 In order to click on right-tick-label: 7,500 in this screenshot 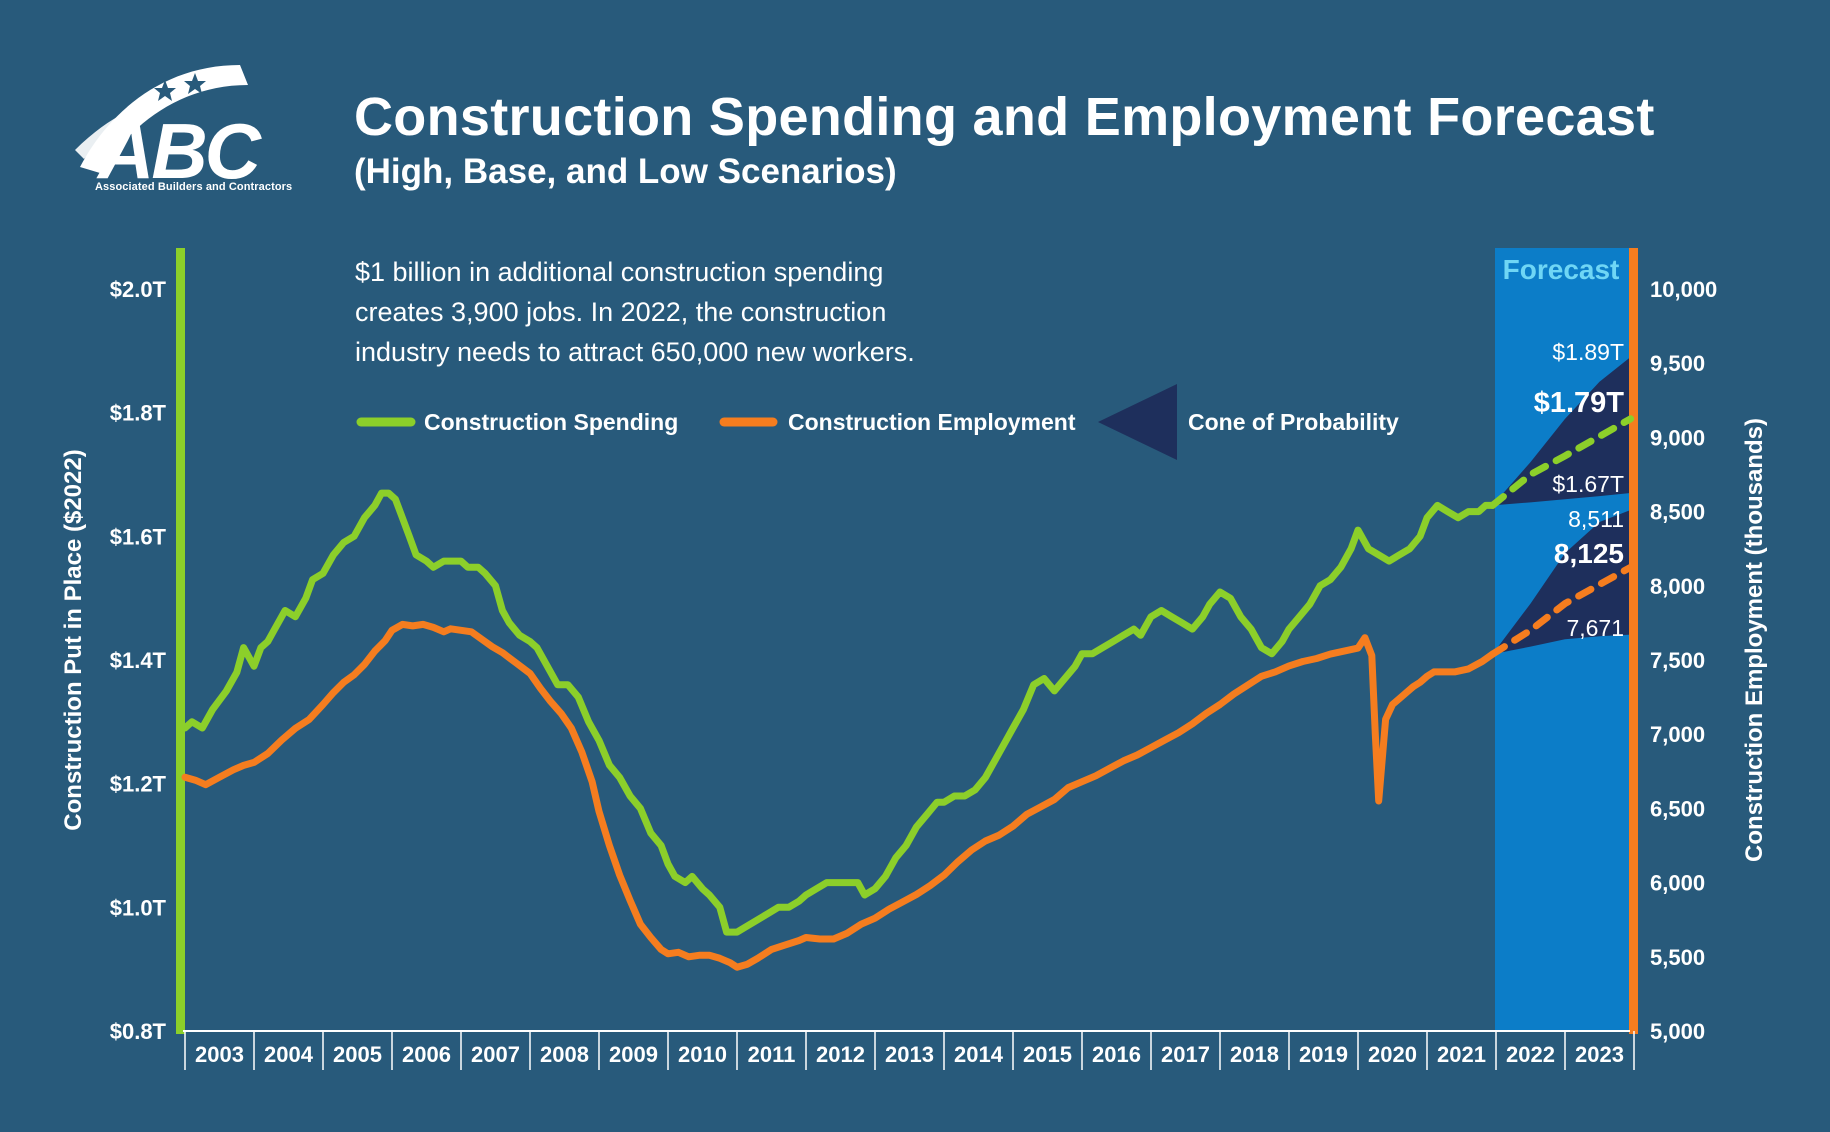, I will do `click(1677, 660)`.